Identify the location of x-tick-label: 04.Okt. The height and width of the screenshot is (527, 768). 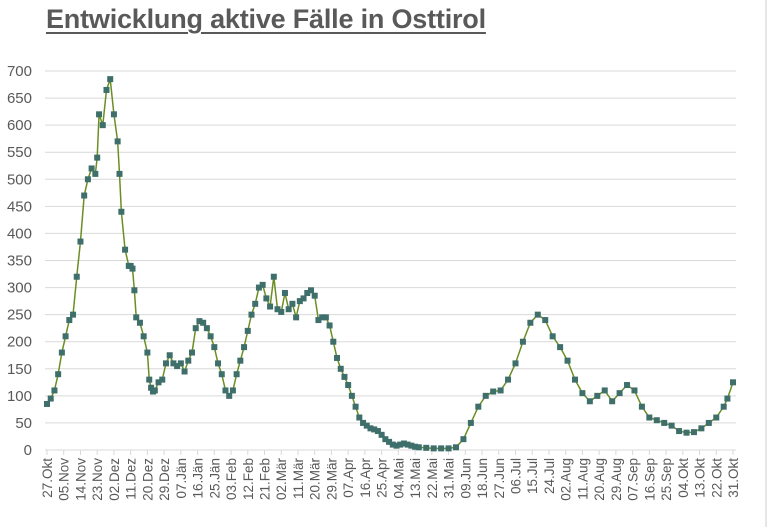
(683, 478).